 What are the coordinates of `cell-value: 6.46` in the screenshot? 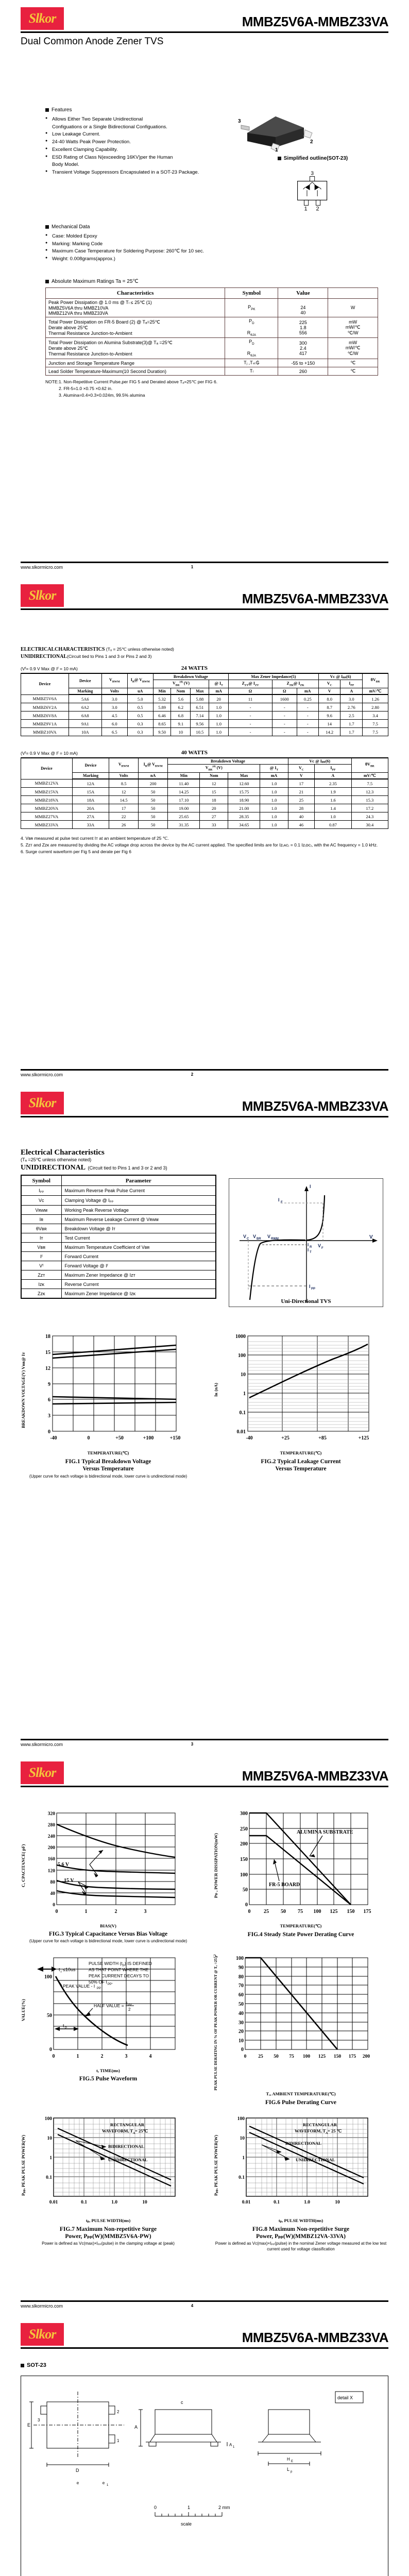 It's located at (162, 715).